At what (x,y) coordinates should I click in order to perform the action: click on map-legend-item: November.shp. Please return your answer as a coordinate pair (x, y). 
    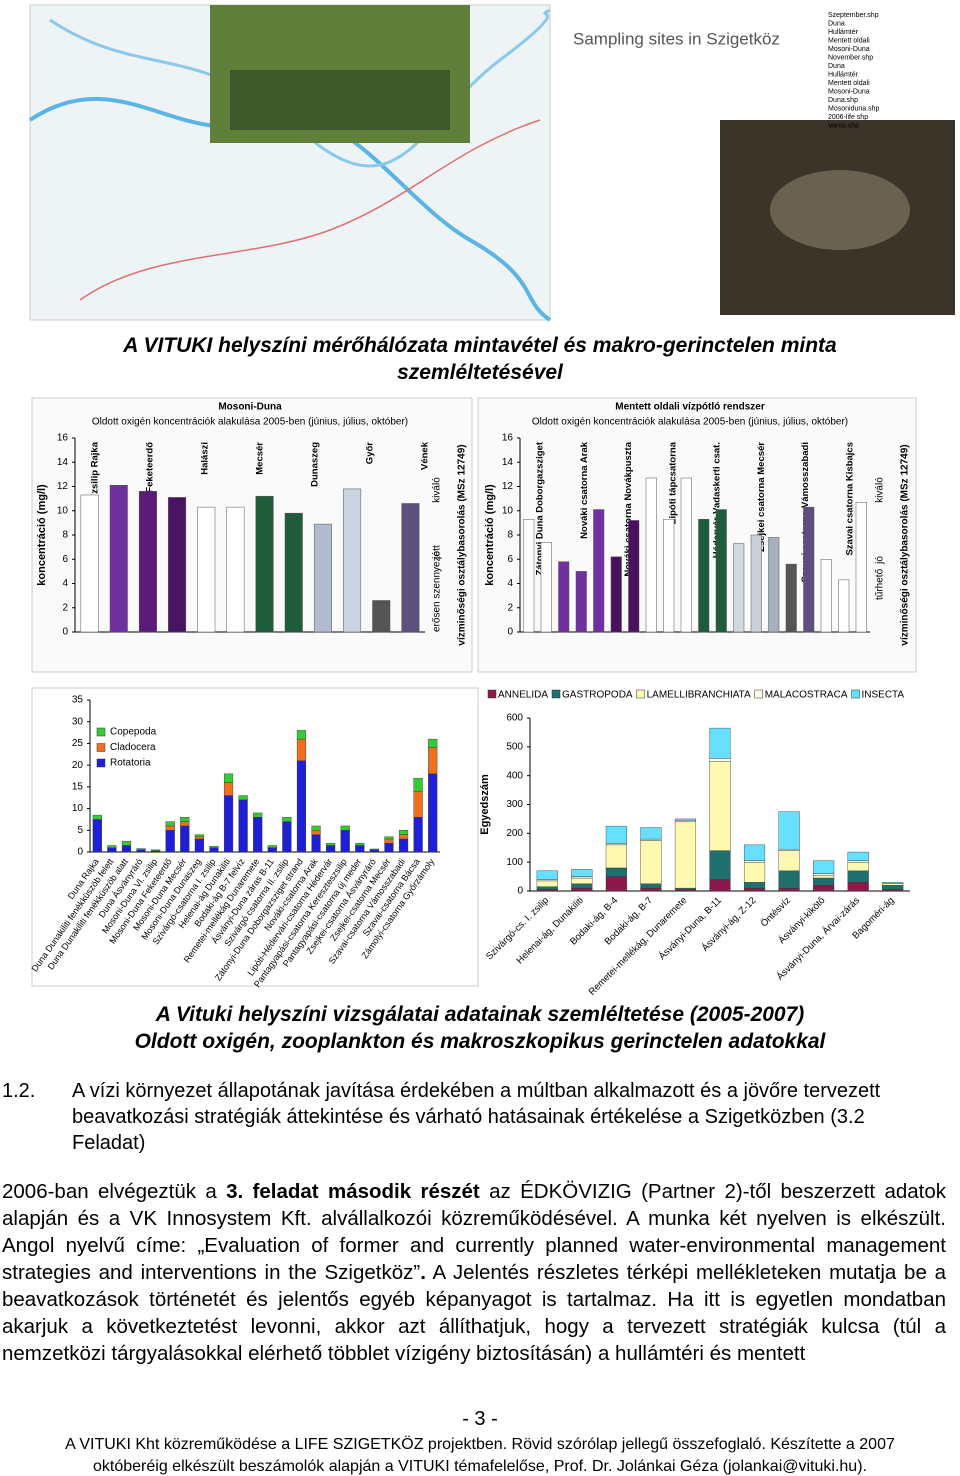
    Looking at the image, I should click on (850, 57).